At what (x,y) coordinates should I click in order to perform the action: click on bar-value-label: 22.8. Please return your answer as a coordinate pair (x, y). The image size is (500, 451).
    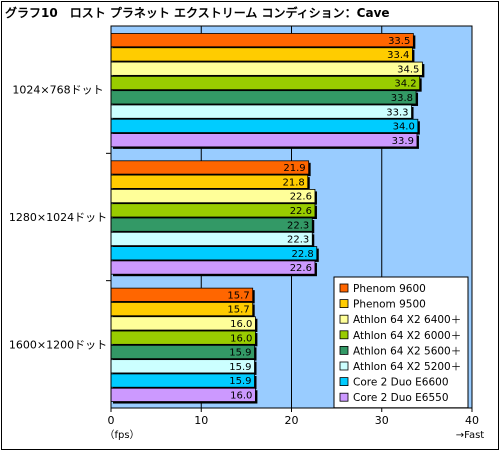
    Looking at the image, I should click on (303, 254).